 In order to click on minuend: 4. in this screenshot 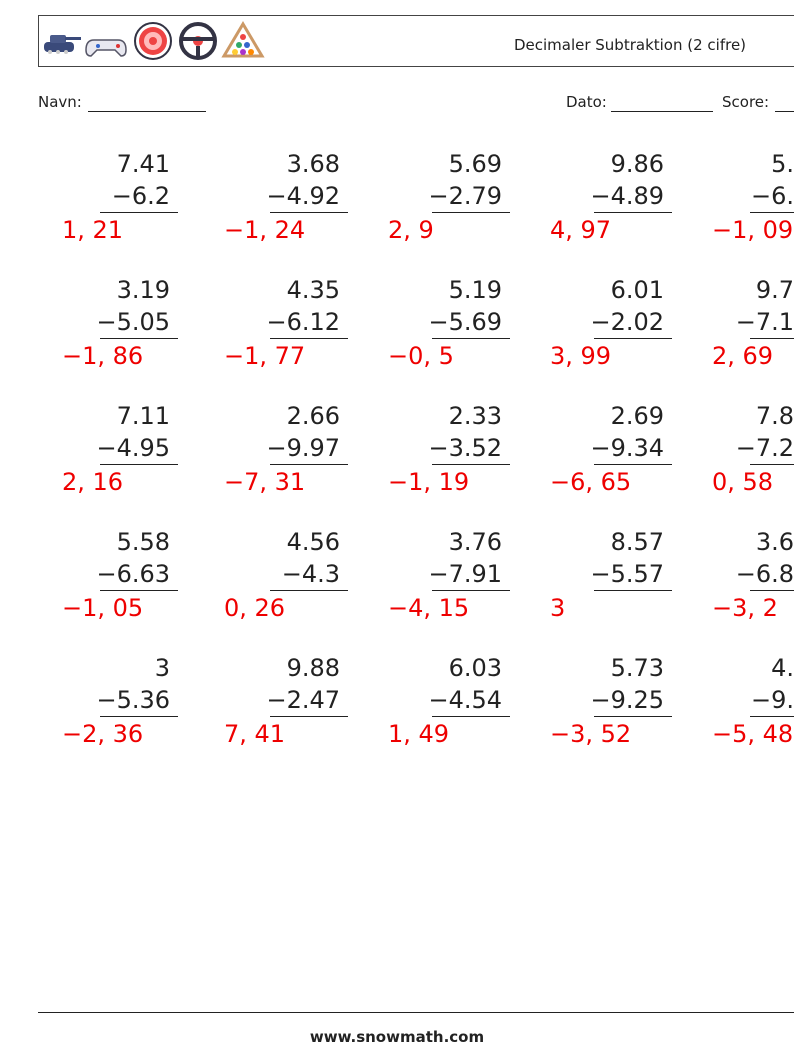, I will do `click(782, 668)`.